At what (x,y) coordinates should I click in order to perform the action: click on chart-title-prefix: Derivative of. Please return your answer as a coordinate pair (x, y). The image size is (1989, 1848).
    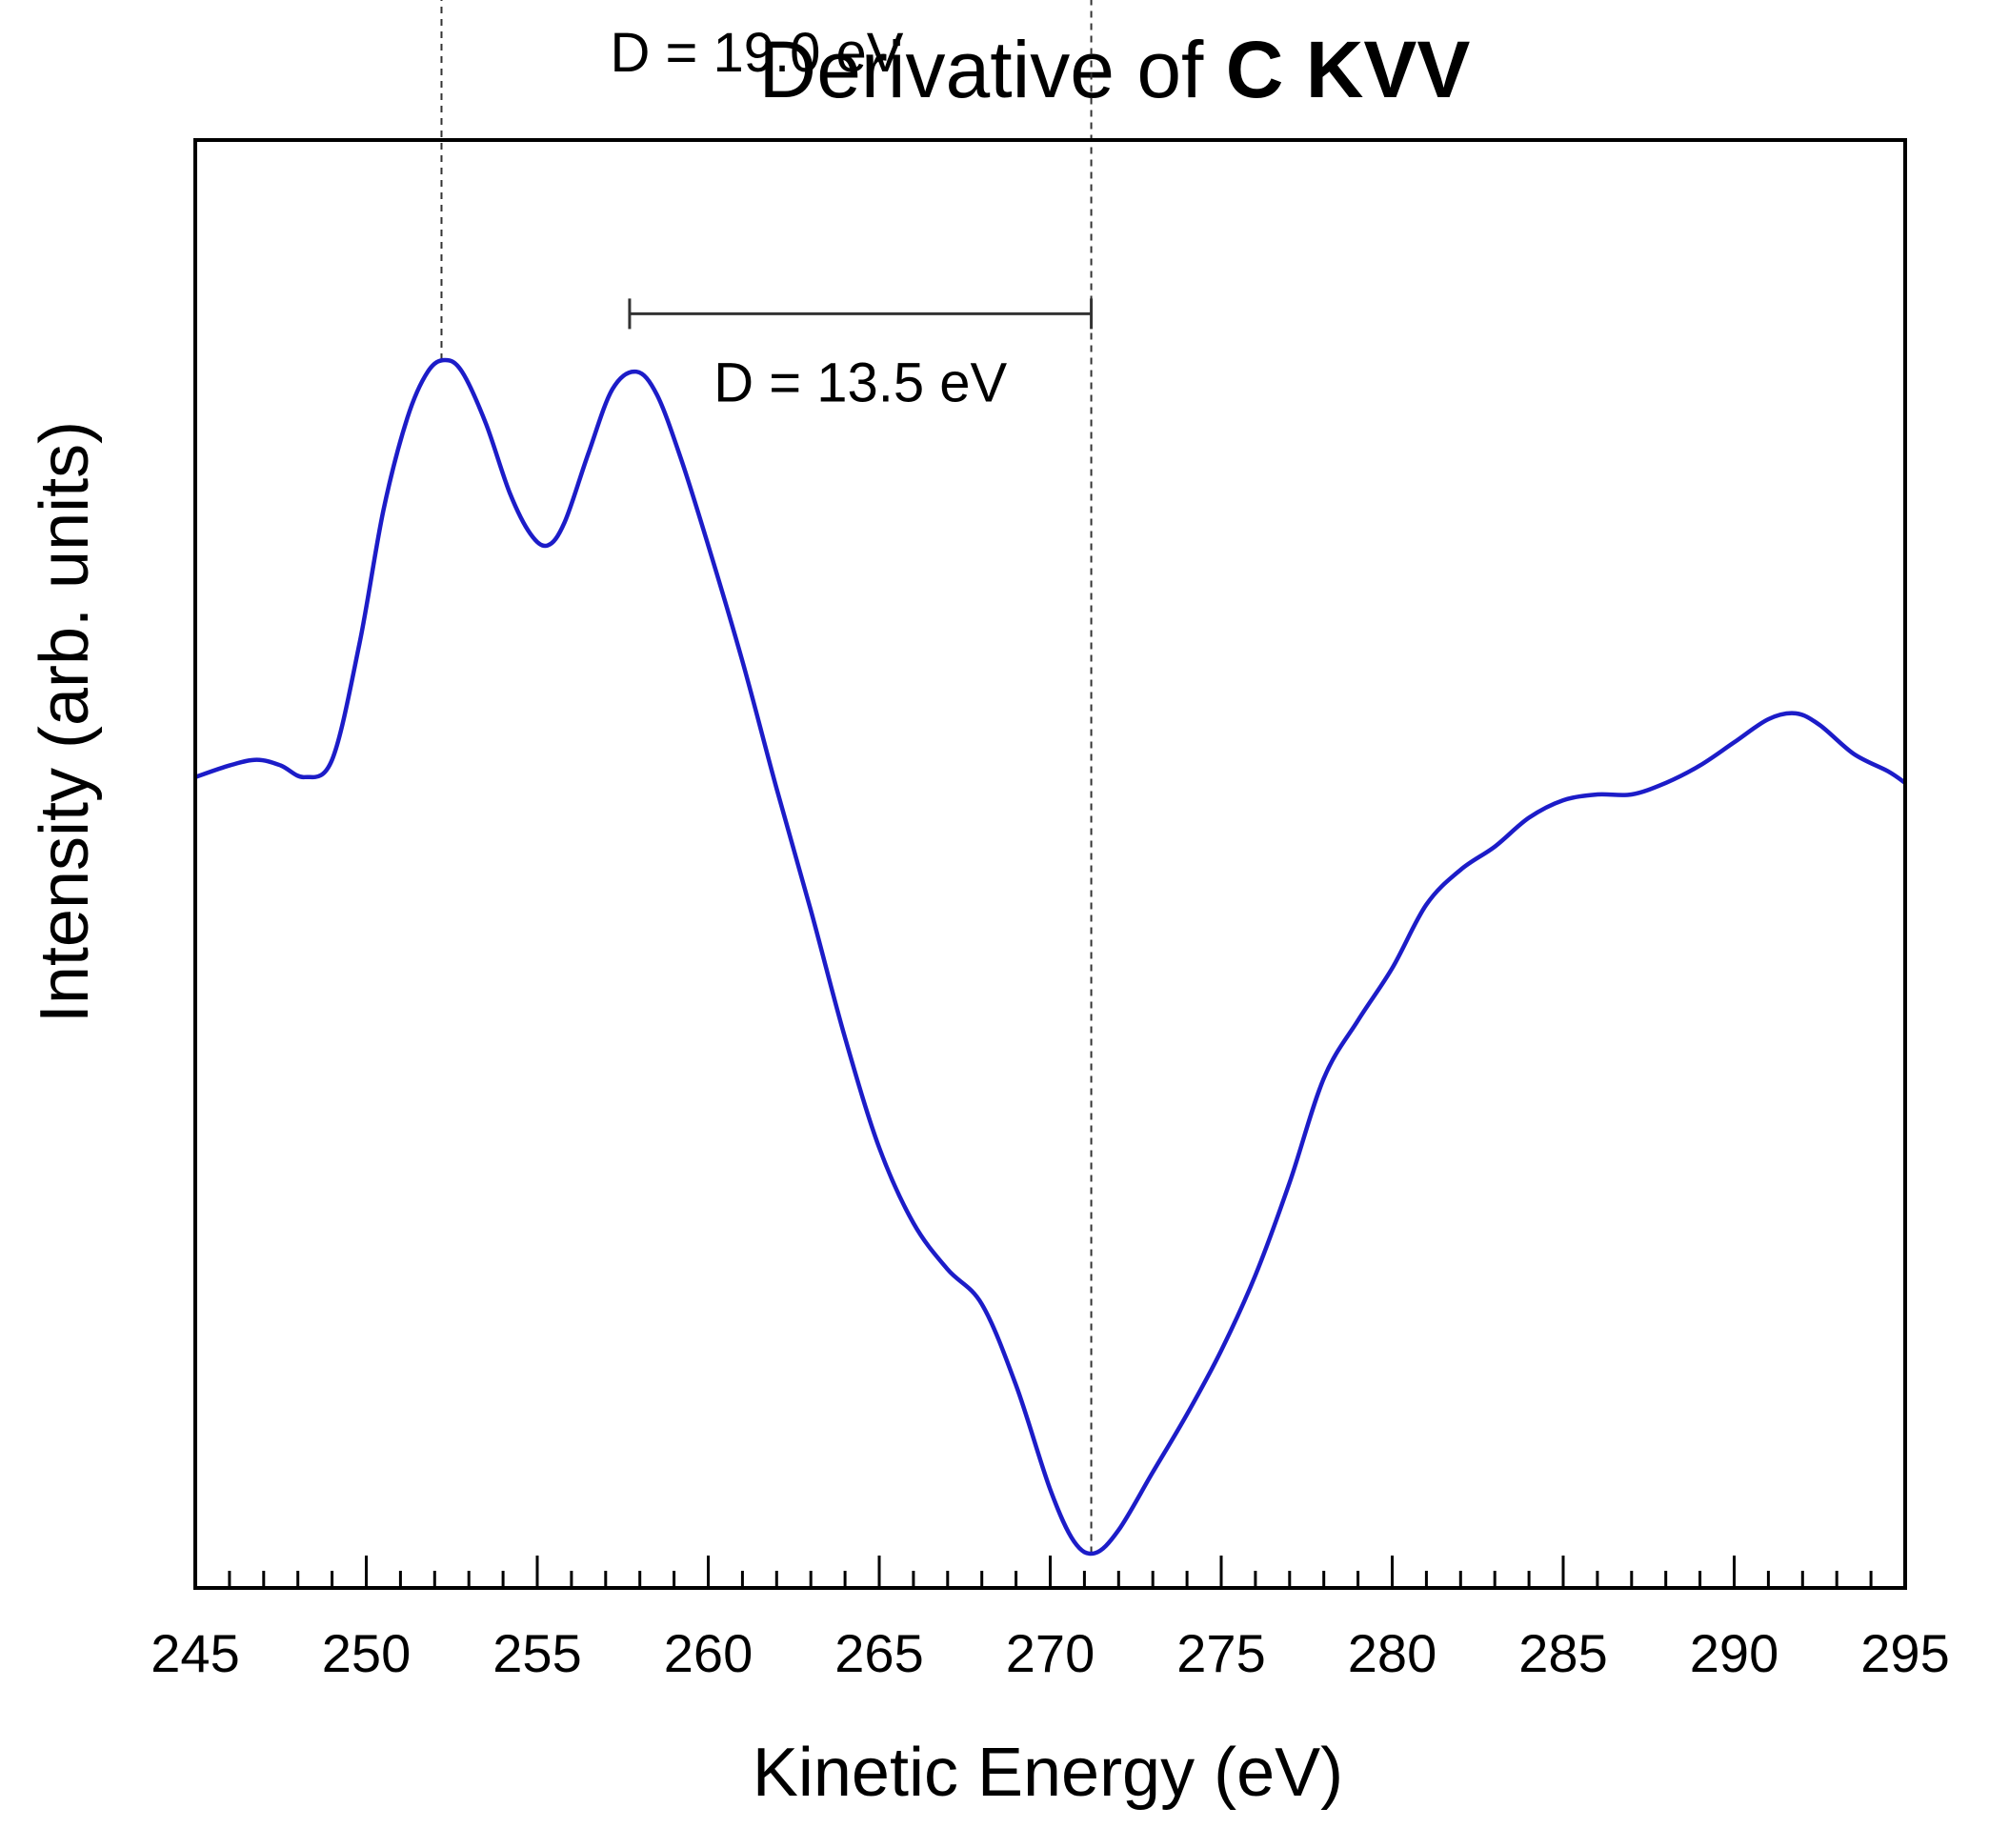
    Looking at the image, I should click on (992, 69).